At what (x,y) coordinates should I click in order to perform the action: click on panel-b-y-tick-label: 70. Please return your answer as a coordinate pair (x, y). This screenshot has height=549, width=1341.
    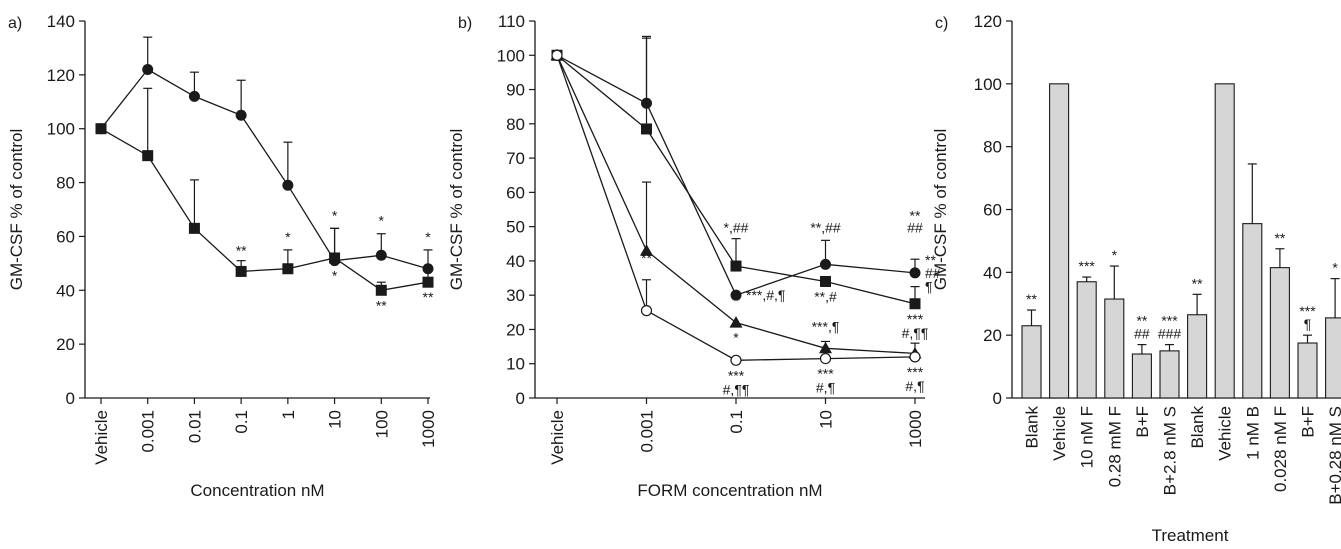
    Looking at the image, I should click on (515, 158).